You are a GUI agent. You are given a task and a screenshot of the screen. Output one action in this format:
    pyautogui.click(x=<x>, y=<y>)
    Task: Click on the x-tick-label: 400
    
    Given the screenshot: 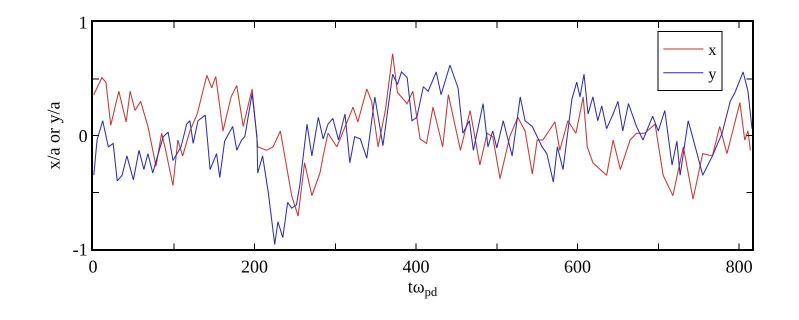 What is the action you would take?
    pyautogui.click(x=416, y=266)
    